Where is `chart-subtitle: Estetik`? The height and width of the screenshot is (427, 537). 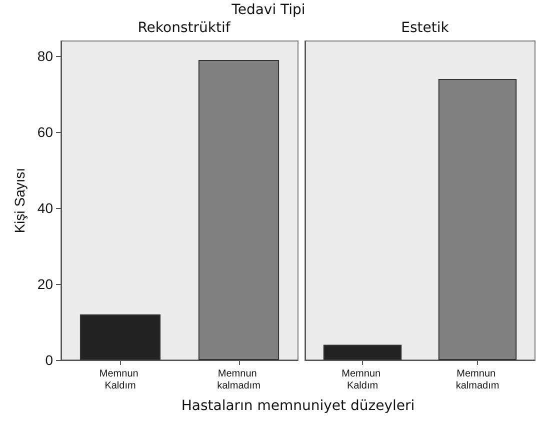 chart-subtitle: Estetik is located at coordinates (425, 28).